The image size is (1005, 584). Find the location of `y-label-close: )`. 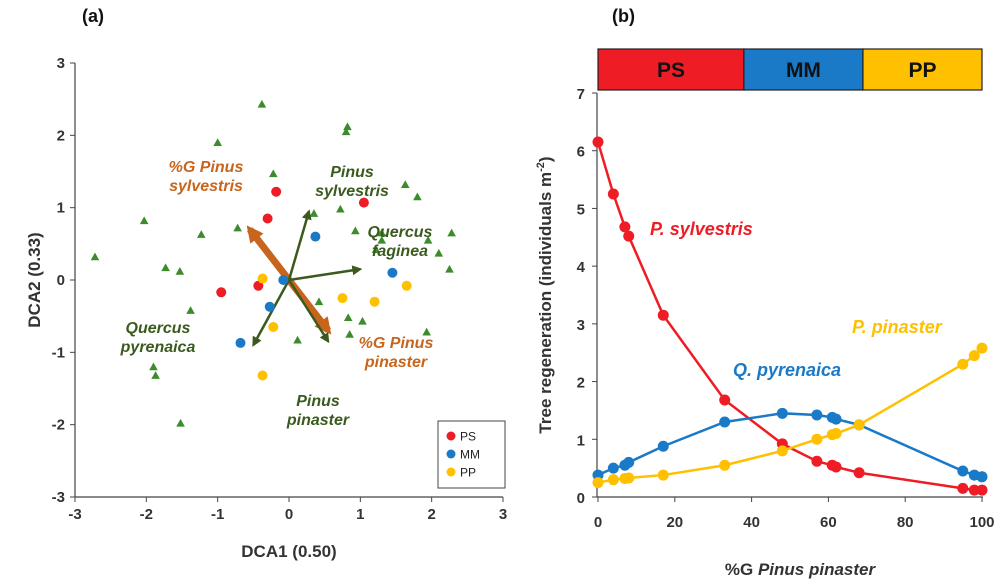

y-label-close: ) is located at coordinates (545, 159).